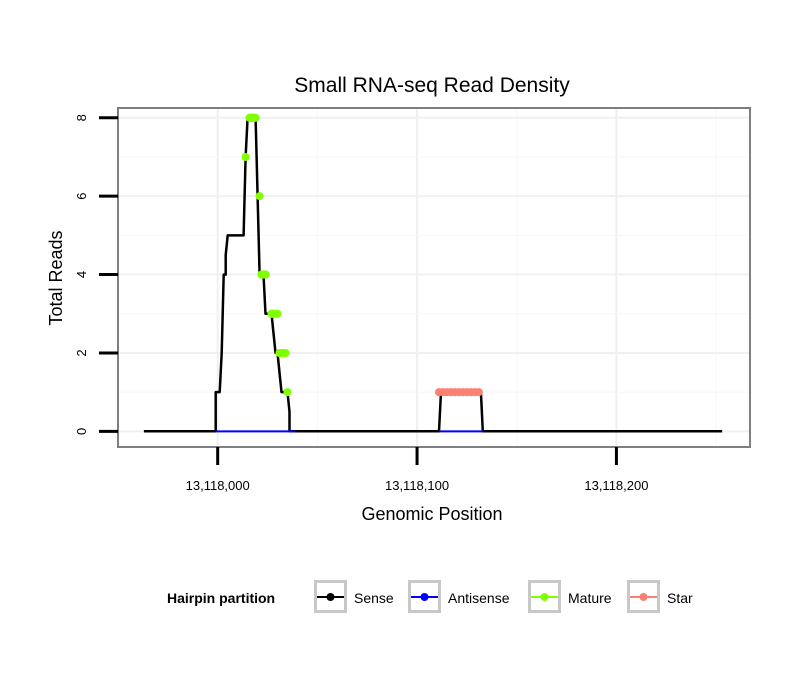  What do you see at coordinates (417, 470) in the screenshot?
I see `x-axis: 13,118,000 13,118,100 13,118,200` at bounding box center [417, 470].